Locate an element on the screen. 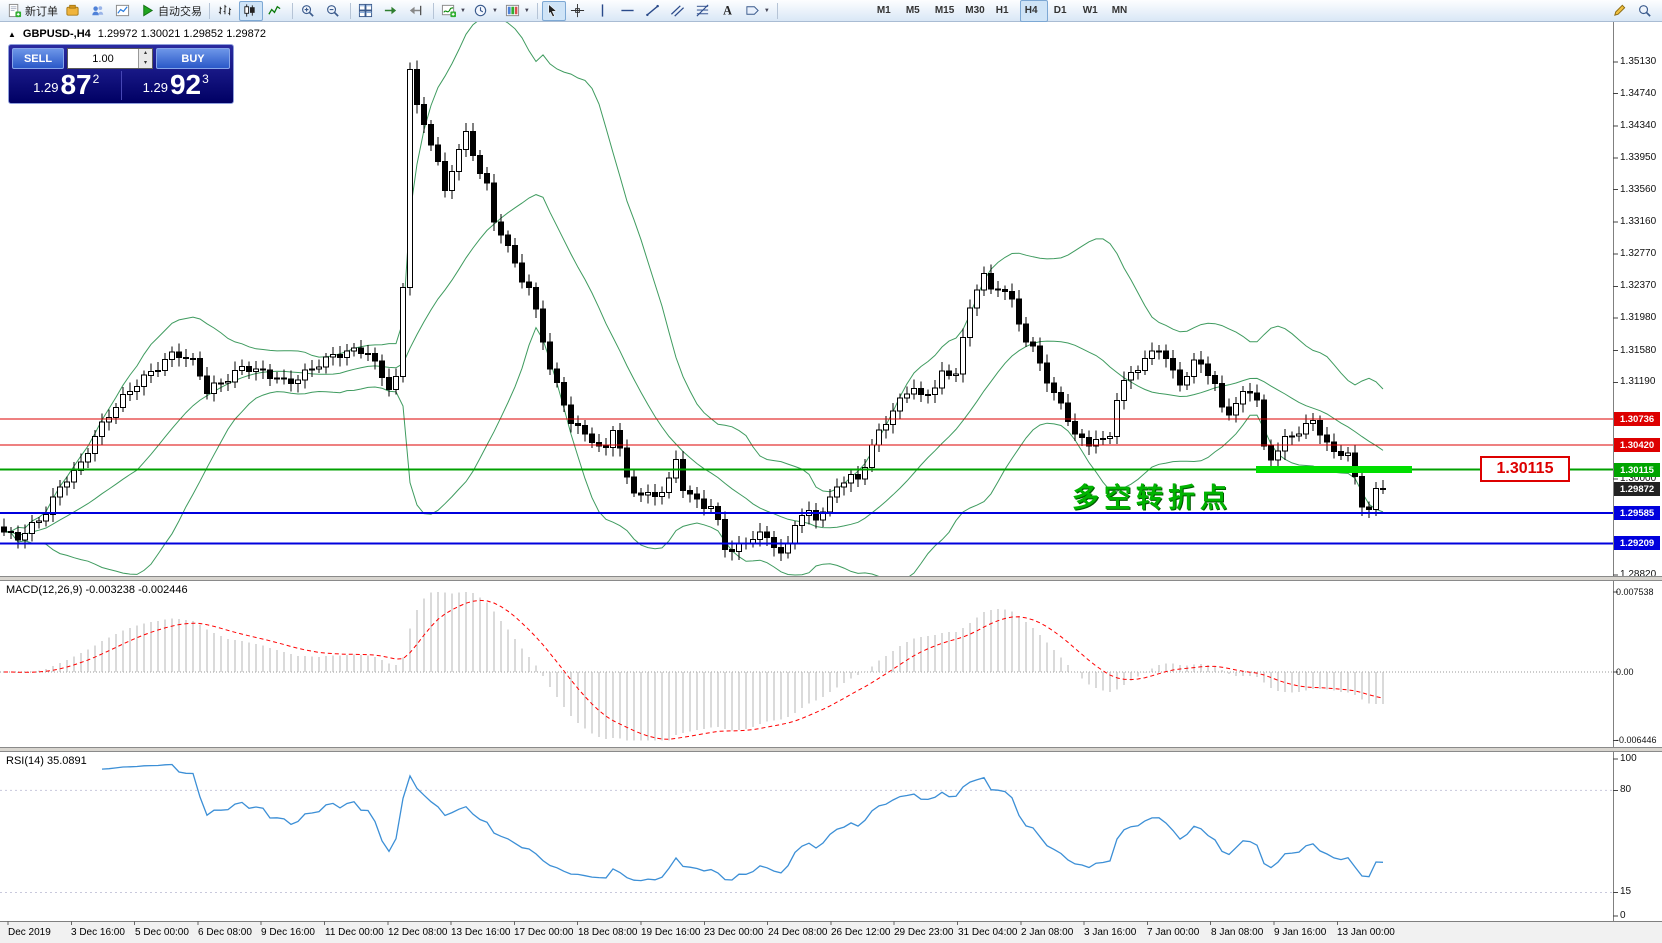 The image size is (1662, 943). price-level-box: 1.29209 is located at coordinates (1637, 543).